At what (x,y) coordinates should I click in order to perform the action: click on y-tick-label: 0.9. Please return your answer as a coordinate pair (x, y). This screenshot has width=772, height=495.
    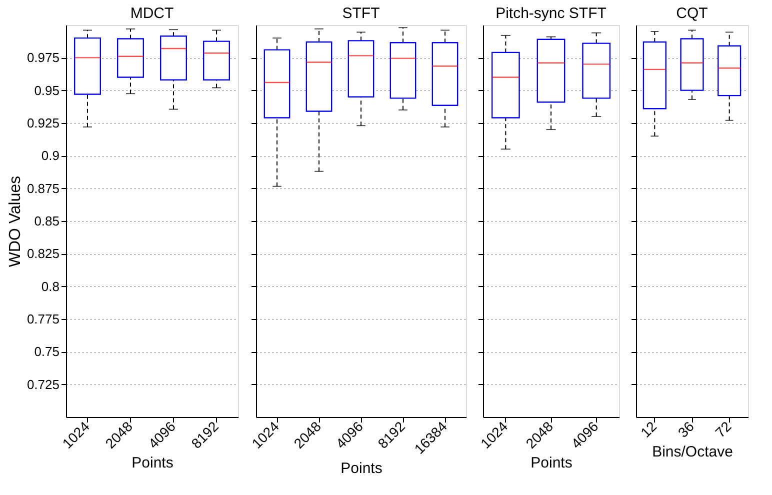
    Looking at the image, I should click on (50, 156).